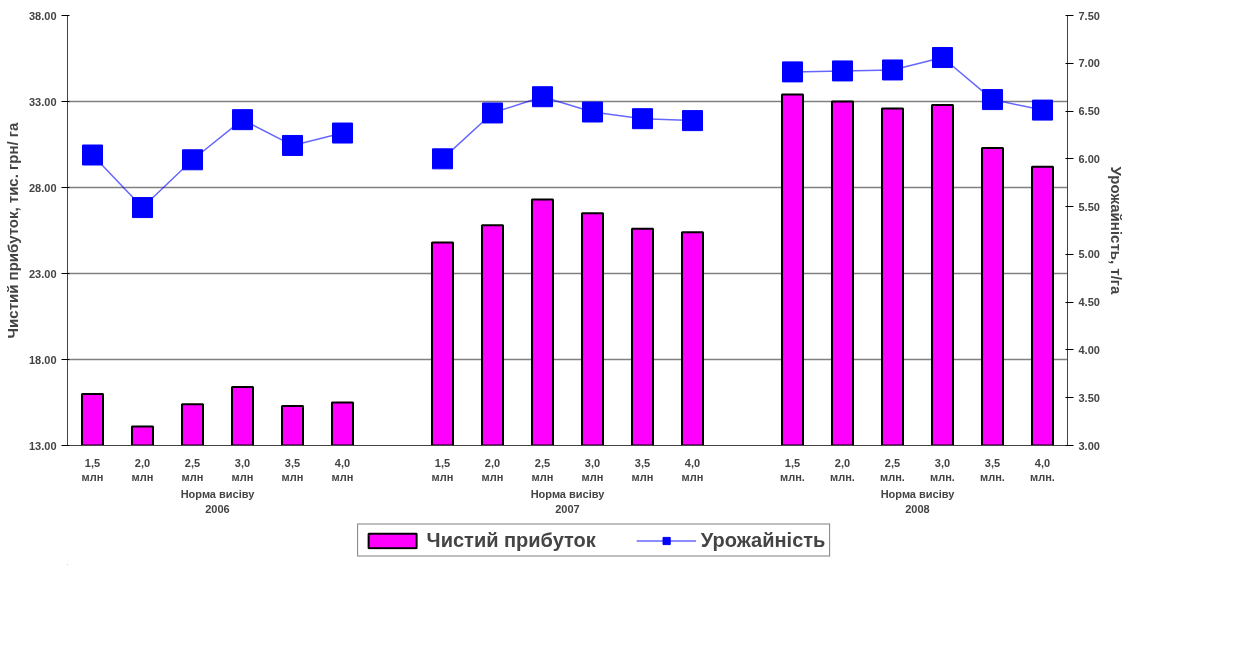 This screenshot has width=1244, height=652. Describe the element at coordinates (12, 230) in the screenshot. I see `y-axis-title: Чистий прибуток, тис. грн/ га` at that location.